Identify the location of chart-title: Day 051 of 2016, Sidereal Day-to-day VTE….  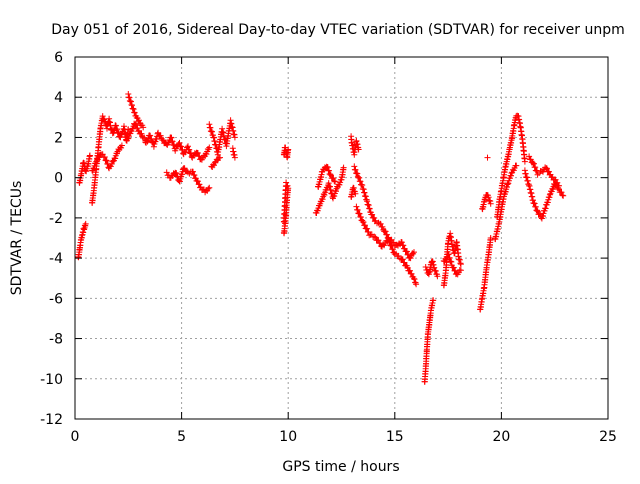
(338, 30).